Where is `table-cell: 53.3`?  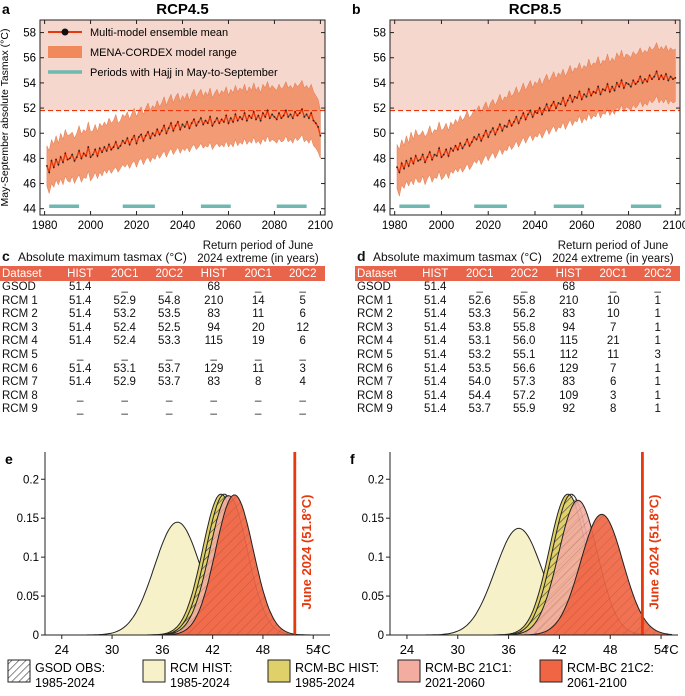
table-cell: 53.3 is located at coordinates (479, 314).